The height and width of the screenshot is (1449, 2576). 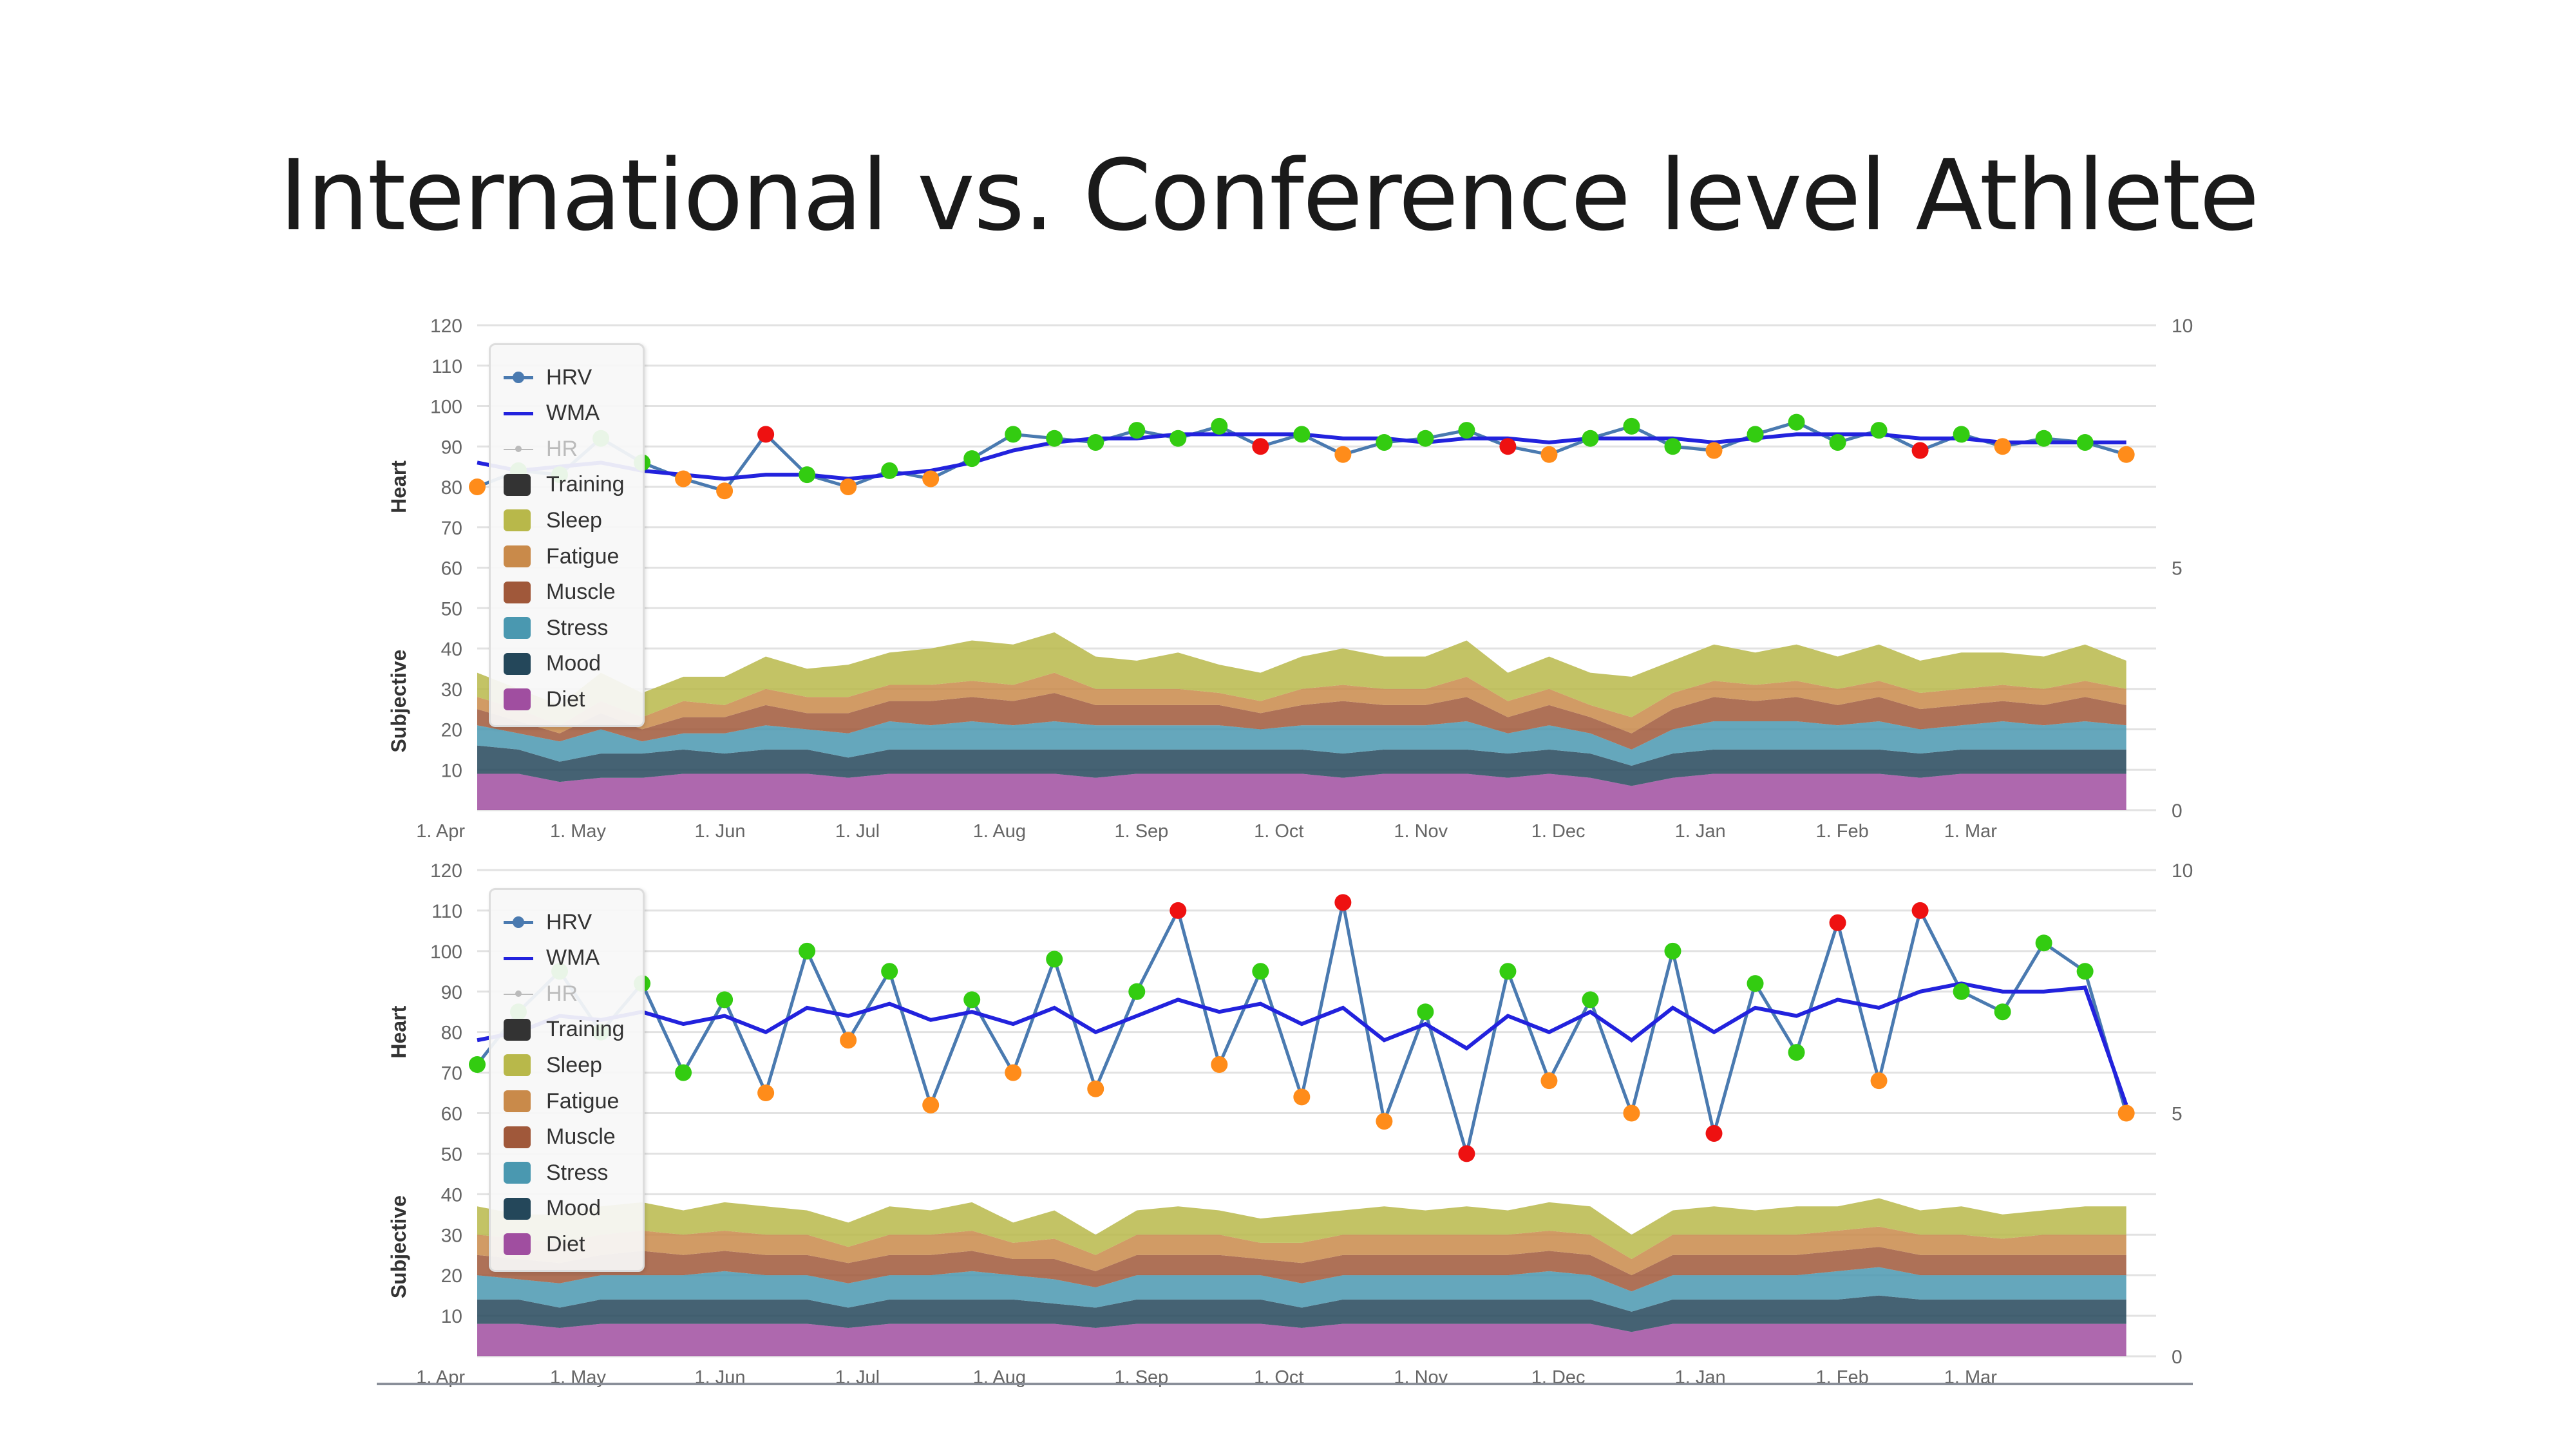 I want to click on bottom-divider, so click(x=1285, y=1384).